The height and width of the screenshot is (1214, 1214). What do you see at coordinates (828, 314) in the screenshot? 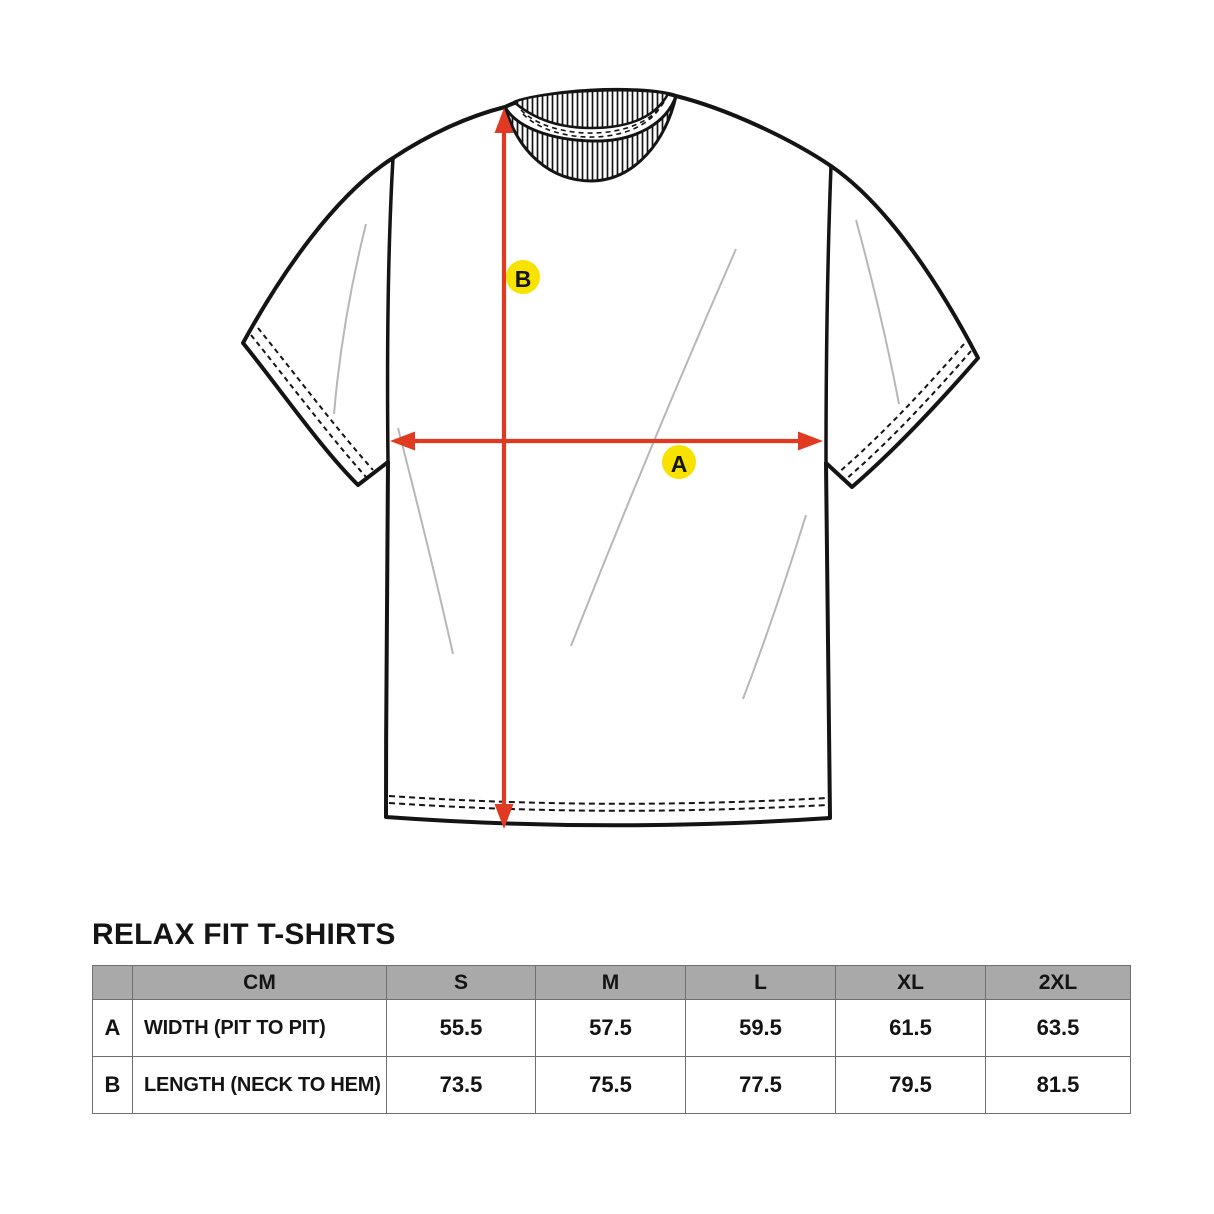
I see `armhole-seam-right` at bounding box center [828, 314].